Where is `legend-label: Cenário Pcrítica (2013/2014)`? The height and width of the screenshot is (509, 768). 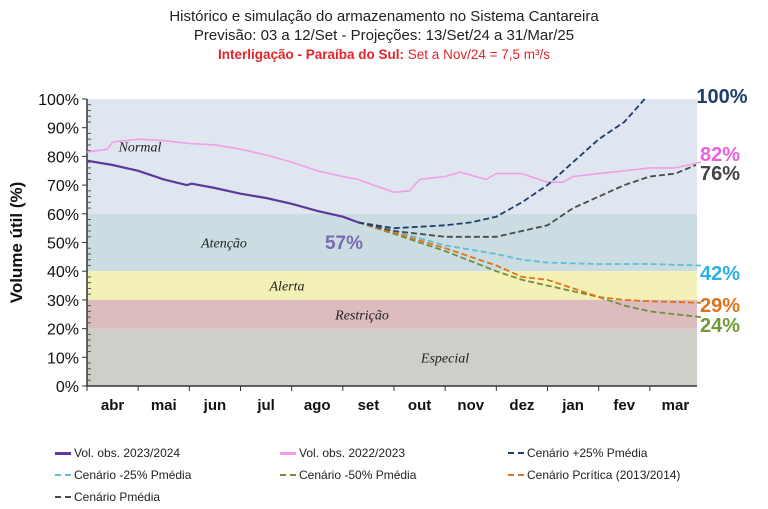 legend-label: Cenário Pcrítica (2013/2014) is located at coordinates (604, 475).